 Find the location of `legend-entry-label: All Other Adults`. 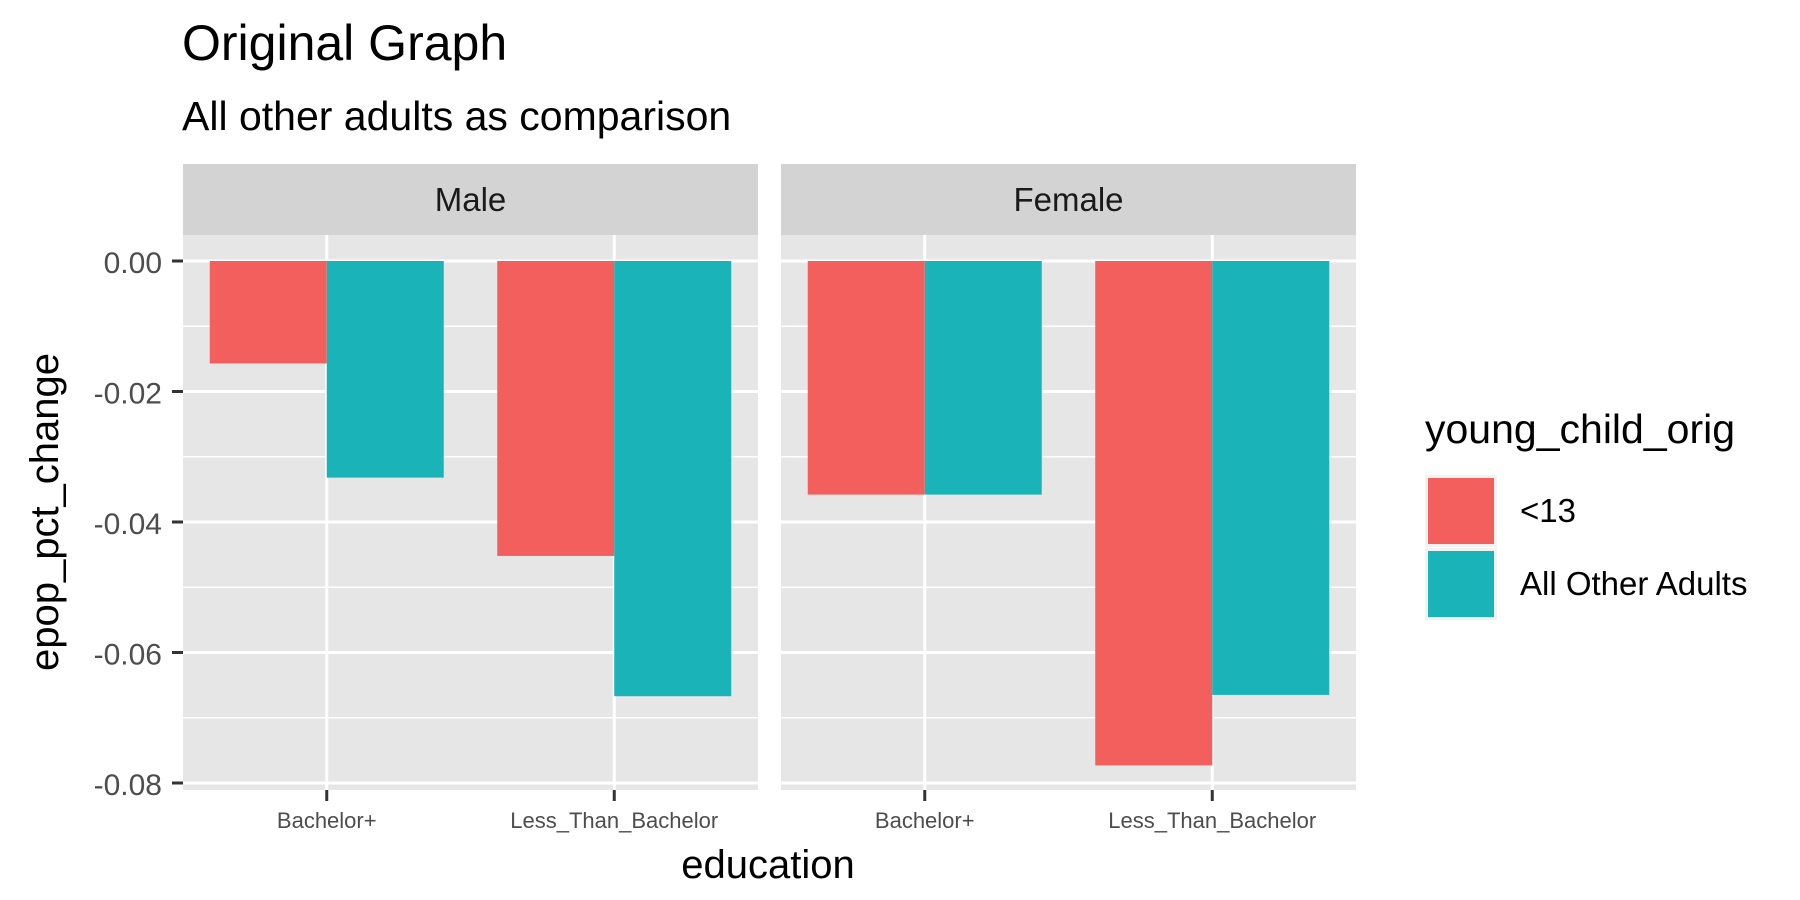

legend-entry-label: All Other Adults is located at coordinates (1633, 583).